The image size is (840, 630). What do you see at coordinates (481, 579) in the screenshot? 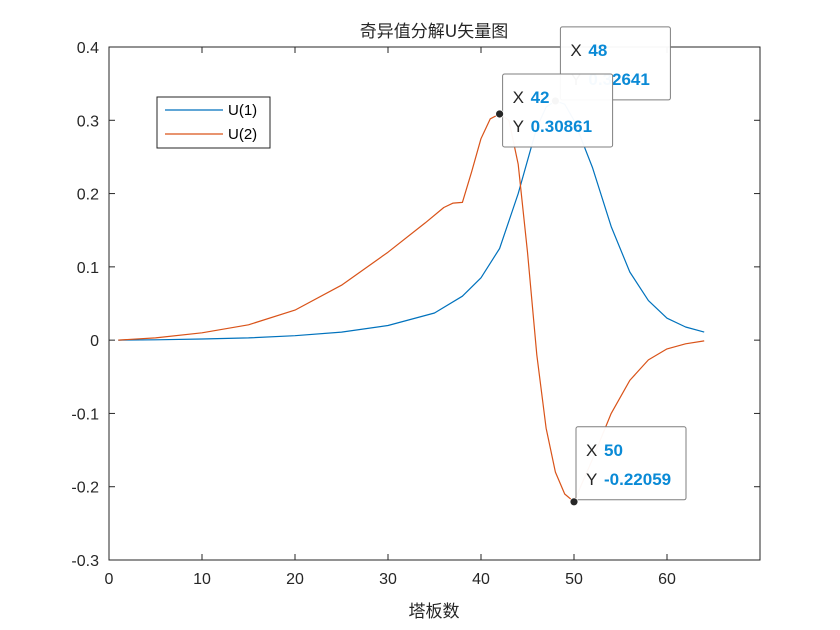
I see `x-tick-label: 40` at bounding box center [481, 579].